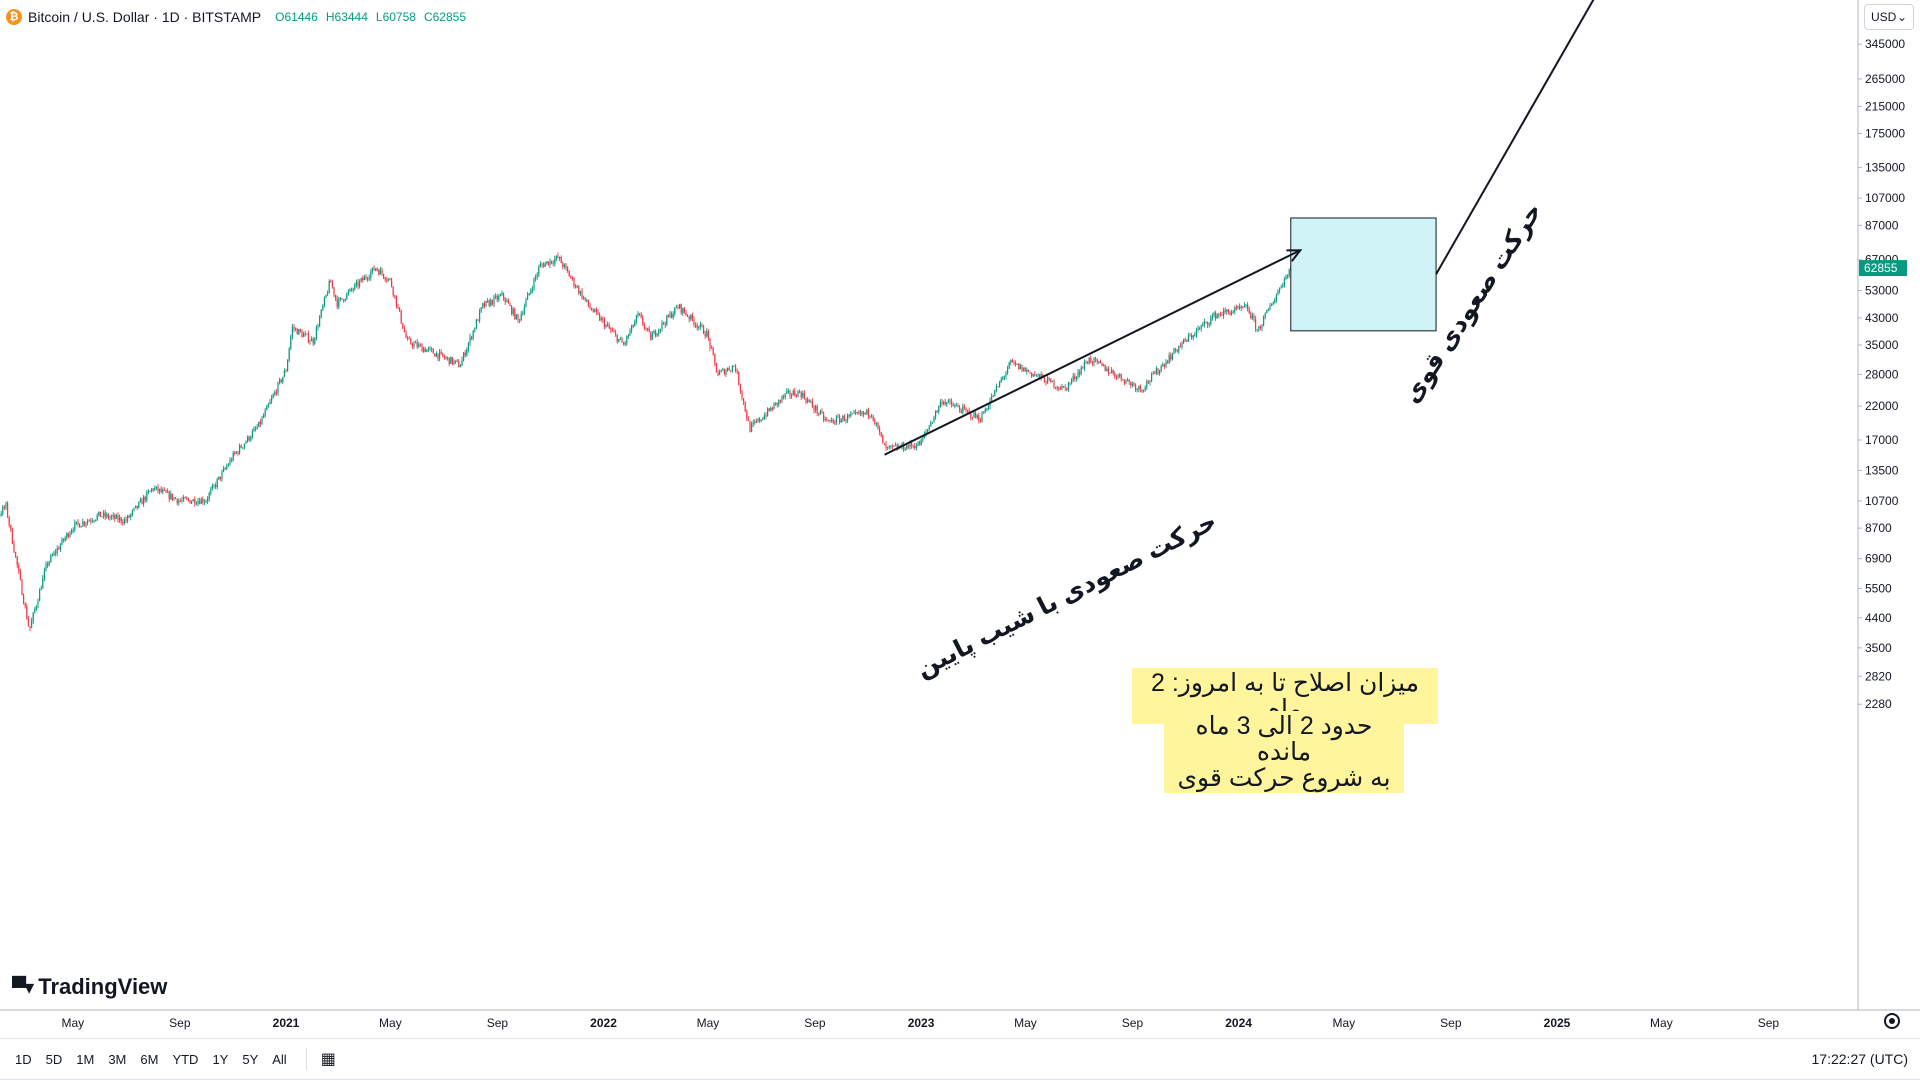 The height and width of the screenshot is (1080, 1920). I want to click on currency-select: USD ⌄, so click(1889, 17).